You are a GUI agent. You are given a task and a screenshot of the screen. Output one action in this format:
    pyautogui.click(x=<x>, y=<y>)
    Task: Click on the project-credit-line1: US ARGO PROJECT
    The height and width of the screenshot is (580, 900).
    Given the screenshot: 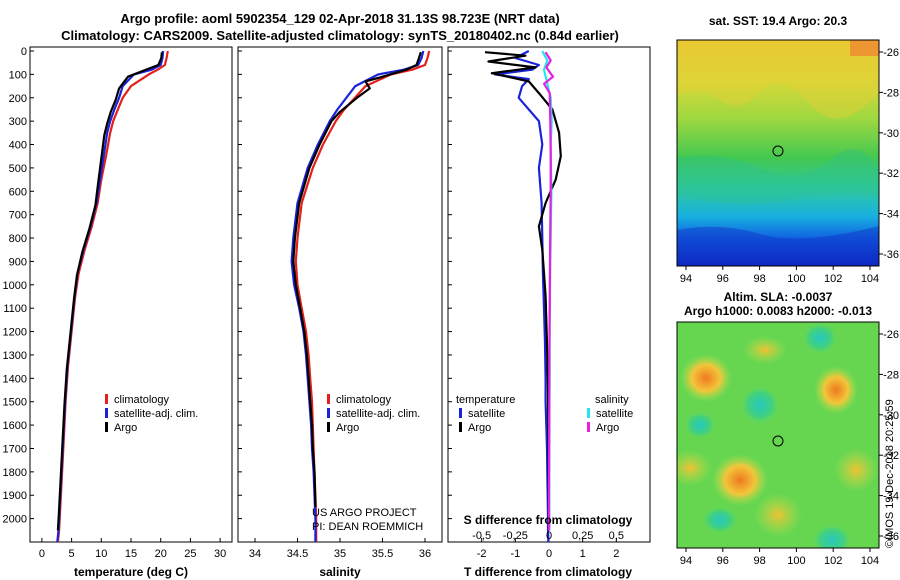 What is the action you would take?
    pyautogui.click(x=364, y=513)
    